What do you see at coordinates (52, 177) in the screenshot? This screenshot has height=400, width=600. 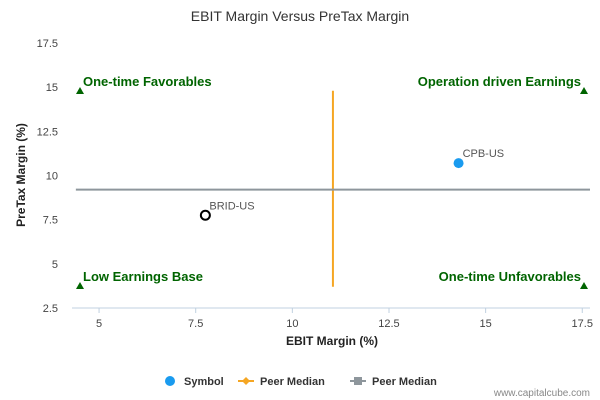 I see `y-tick-label: 10` at bounding box center [52, 177].